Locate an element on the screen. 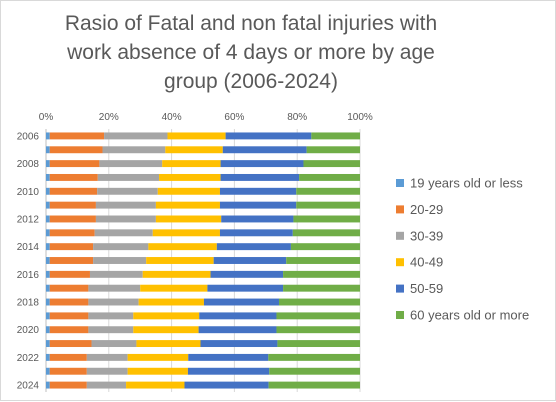 The image size is (556, 402). legend-label: 30-39 is located at coordinates (426, 235).